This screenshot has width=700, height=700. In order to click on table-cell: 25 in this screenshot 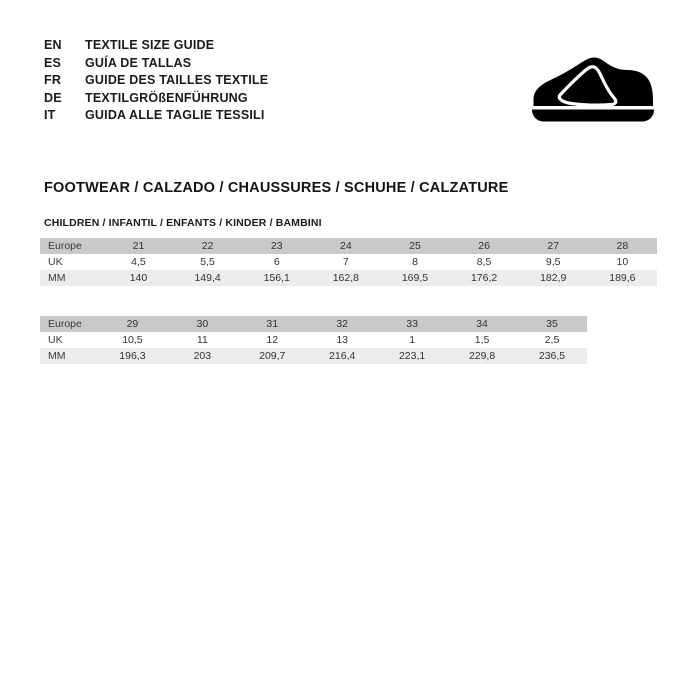, I will do `click(415, 246)`.